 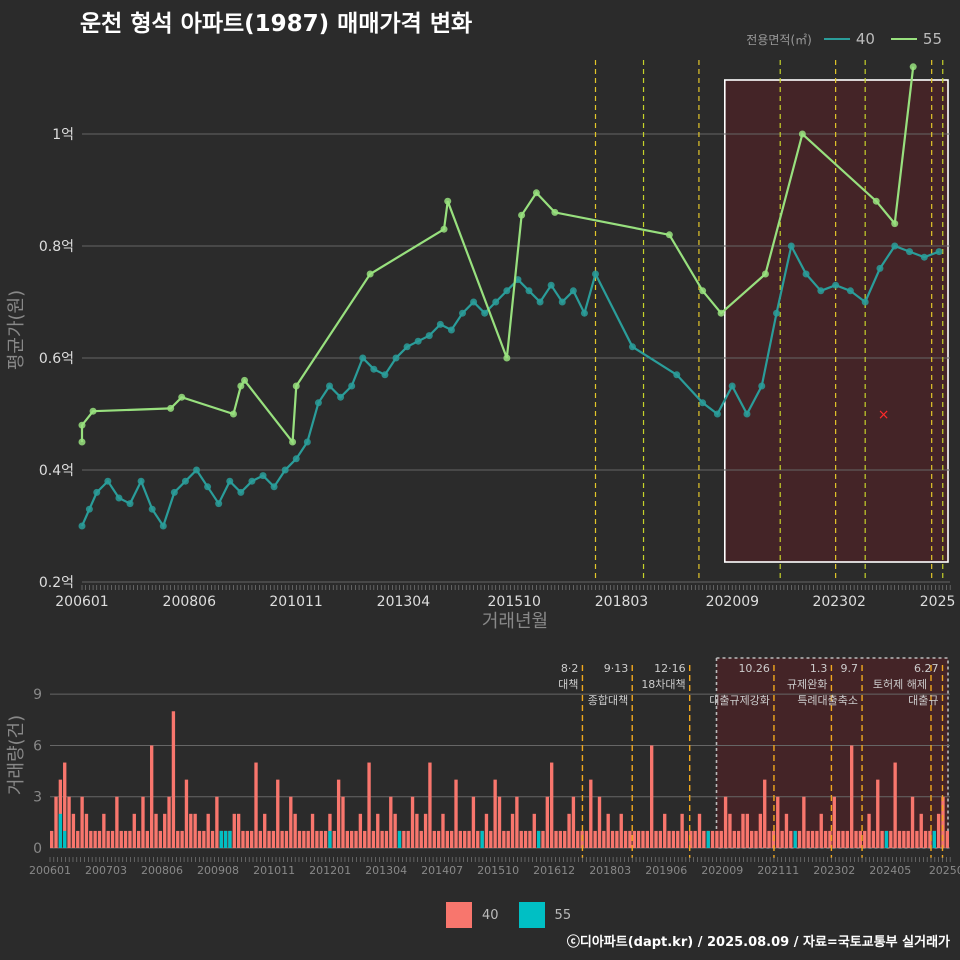 What do you see at coordinates (884, 415) in the screenshot?
I see `red-x-marker: ×` at bounding box center [884, 415].